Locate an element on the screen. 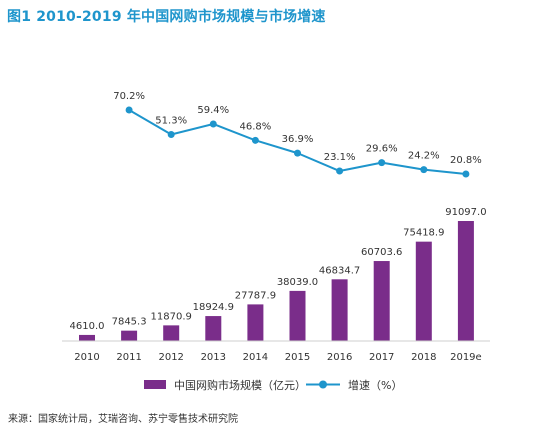 Image resolution: width=550 pixels, height=444 pixels. growth-value-label: 24.2% is located at coordinates (424, 156).